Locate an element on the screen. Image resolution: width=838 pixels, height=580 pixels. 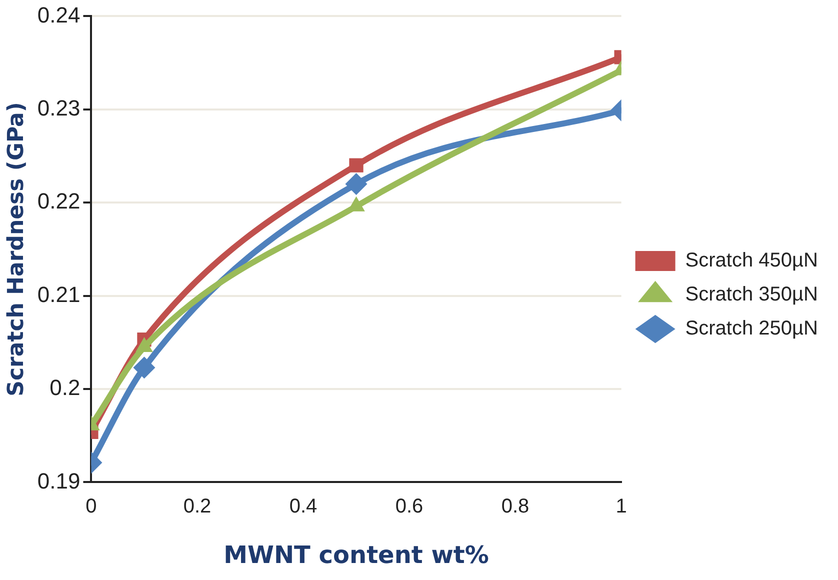
x-tick-label: 0.2 is located at coordinates (197, 507).